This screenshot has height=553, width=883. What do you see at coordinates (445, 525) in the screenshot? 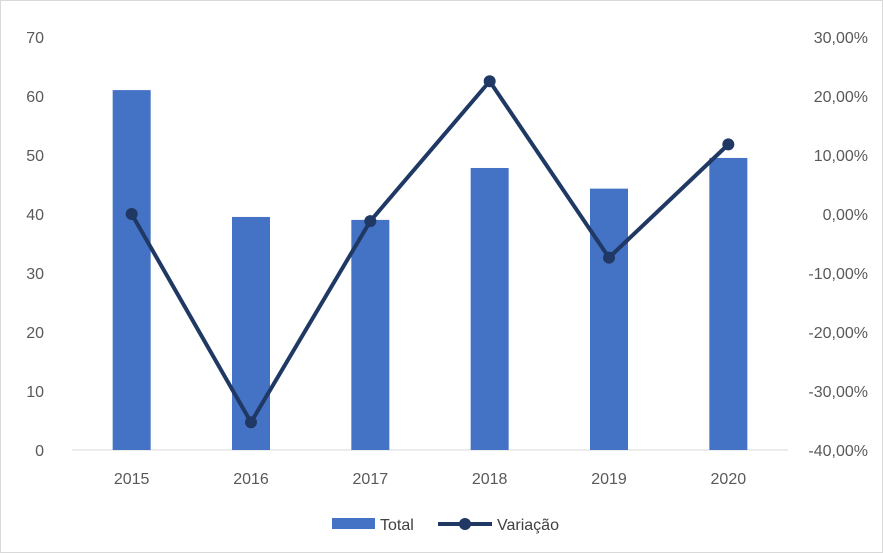
I see `legend: Total Variação` at bounding box center [445, 525].